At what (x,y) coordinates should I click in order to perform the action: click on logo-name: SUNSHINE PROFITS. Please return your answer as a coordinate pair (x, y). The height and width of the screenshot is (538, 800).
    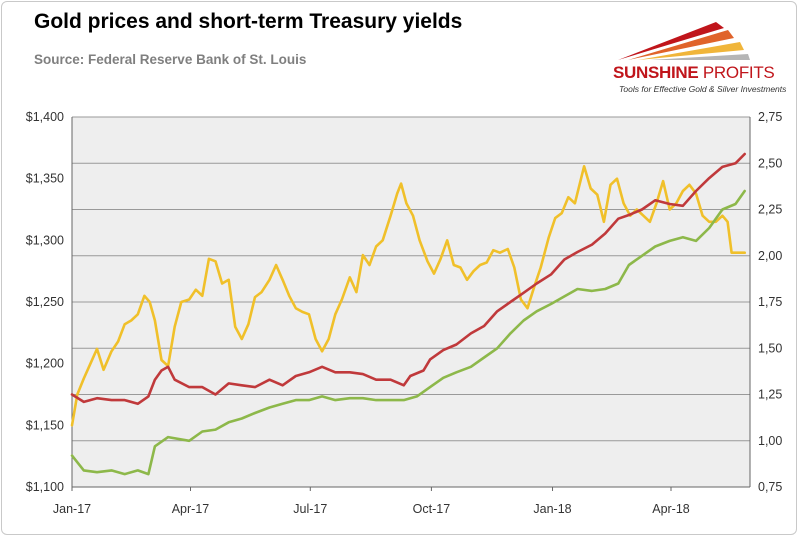
    Looking at the image, I should click on (694, 73).